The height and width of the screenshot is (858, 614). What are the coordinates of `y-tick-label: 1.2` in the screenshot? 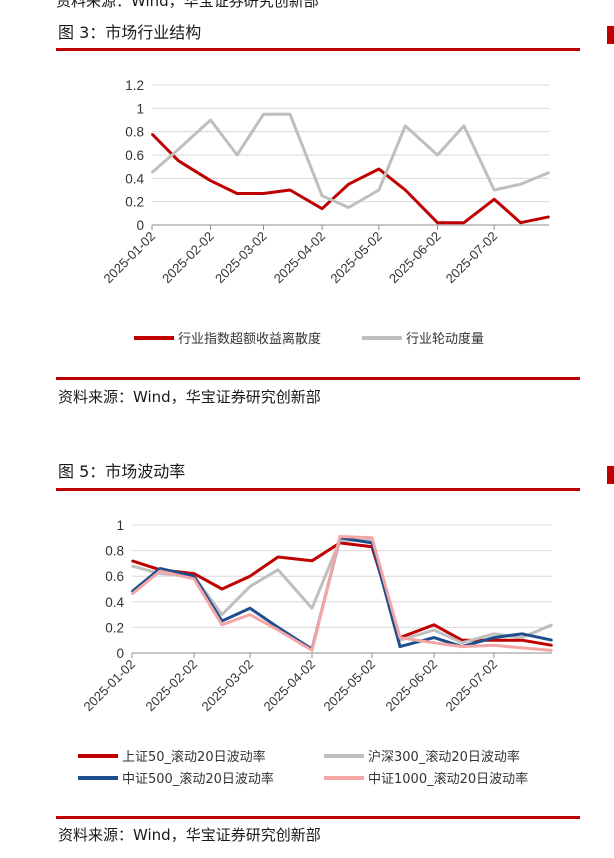 It's located at (134, 85).